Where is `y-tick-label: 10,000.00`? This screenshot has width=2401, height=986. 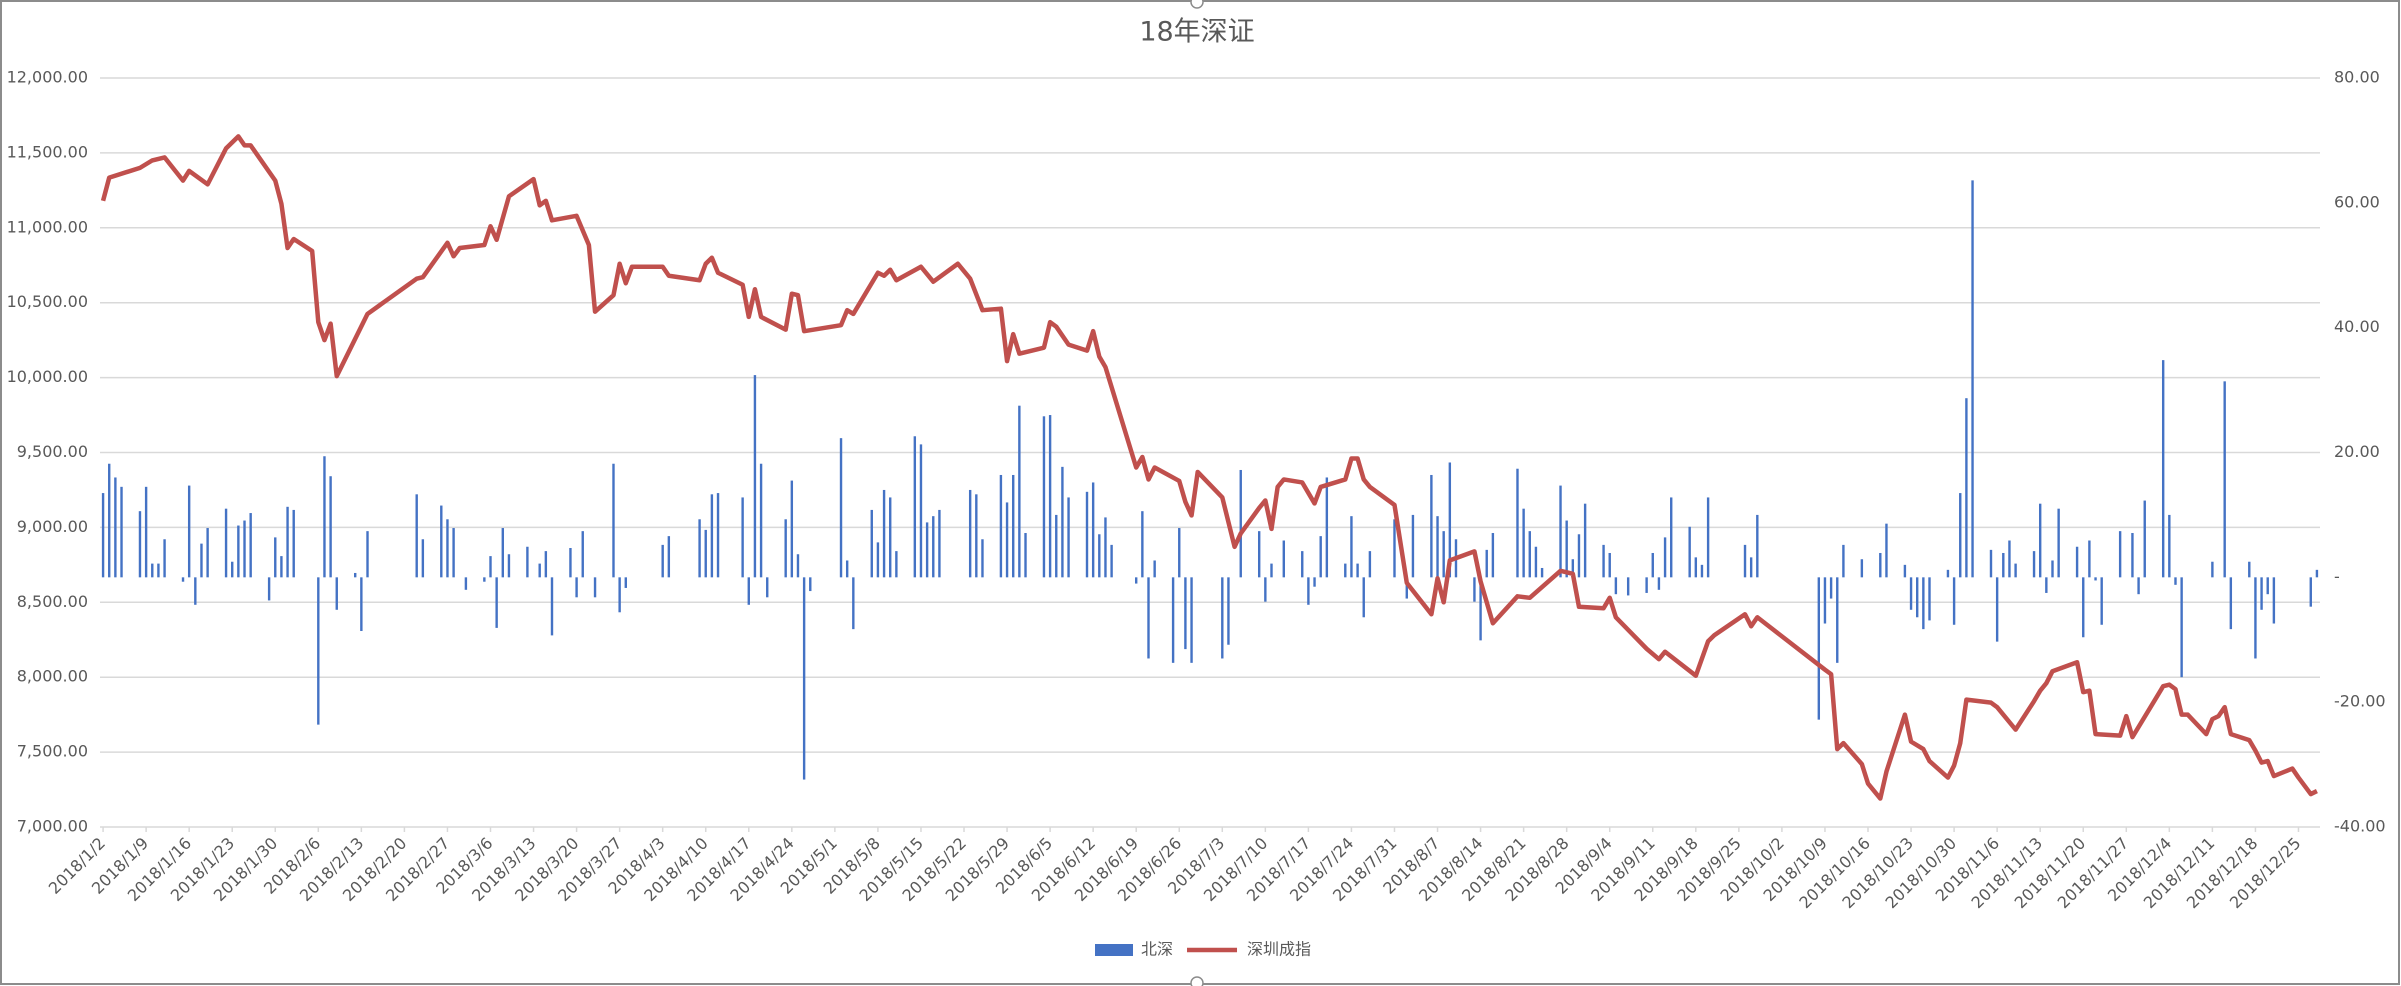 y-tick-label: 10,000.00 is located at coordinates (47, 376).